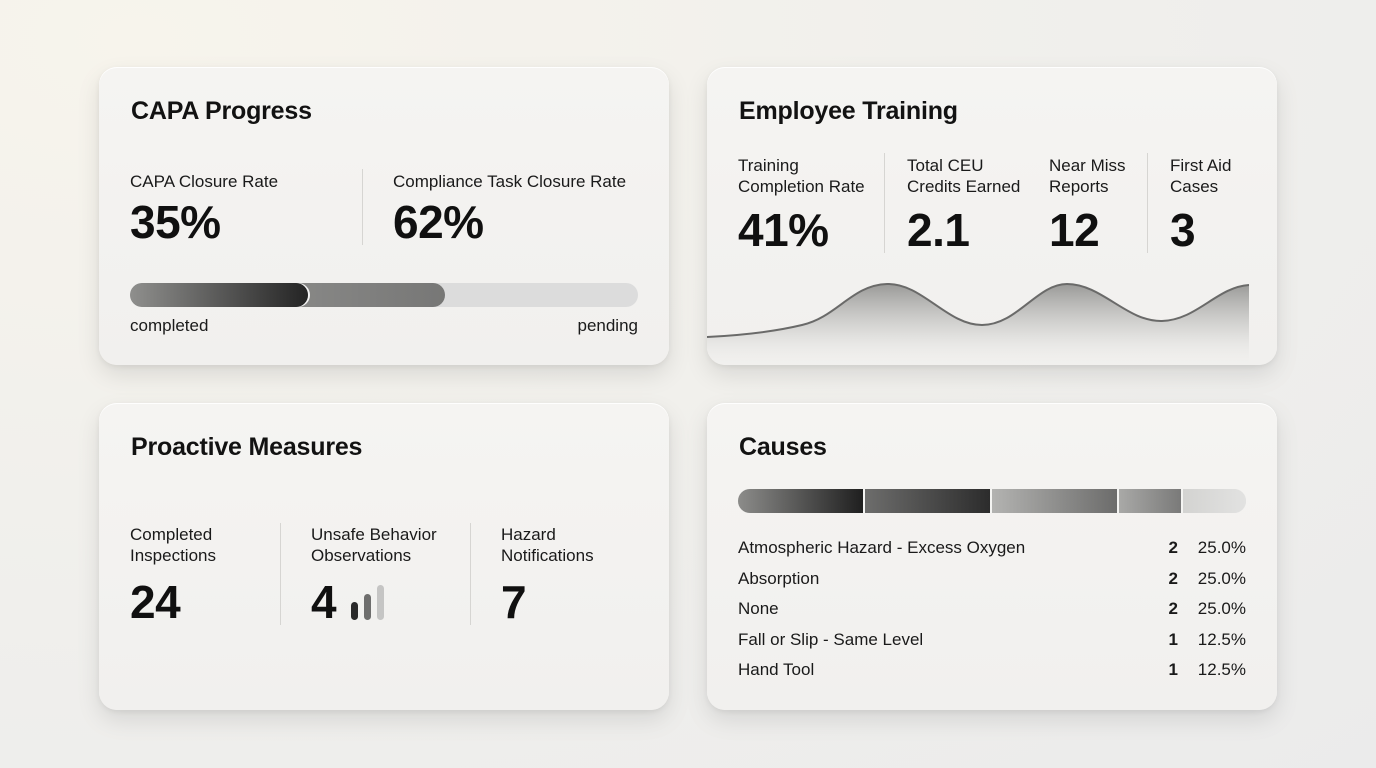  Describe the element at coordinates (514, 602) in the screenshot. I see `hazard-notifications-value: 7` at that location.